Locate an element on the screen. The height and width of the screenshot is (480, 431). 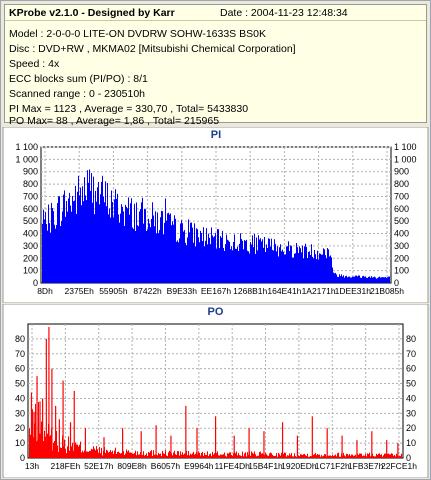
y-tick-label: 400 is located at coordinates (30, 234).